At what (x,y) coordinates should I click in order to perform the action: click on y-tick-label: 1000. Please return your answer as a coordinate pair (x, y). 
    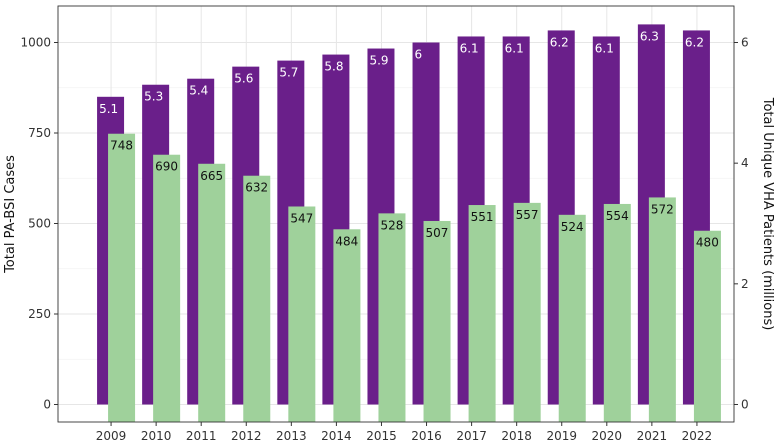
    Looking at the image, I should click on (35, 43).